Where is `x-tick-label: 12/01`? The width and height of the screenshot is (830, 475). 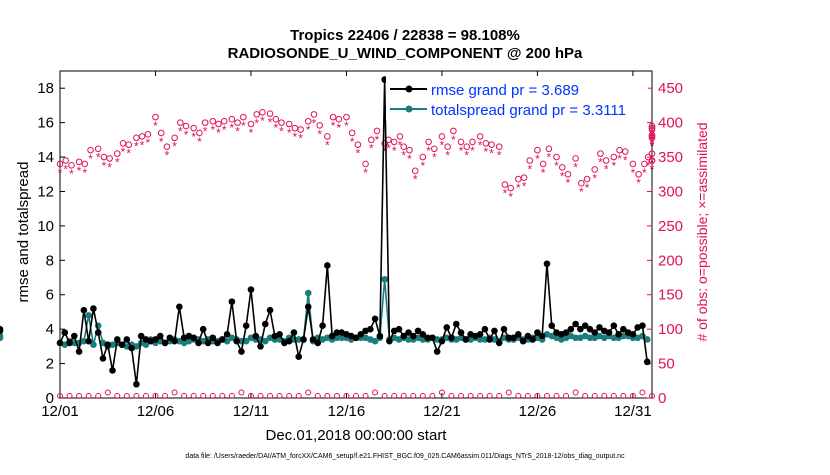 x-tick-label: 12/01 is located at coordinates (60, 411).